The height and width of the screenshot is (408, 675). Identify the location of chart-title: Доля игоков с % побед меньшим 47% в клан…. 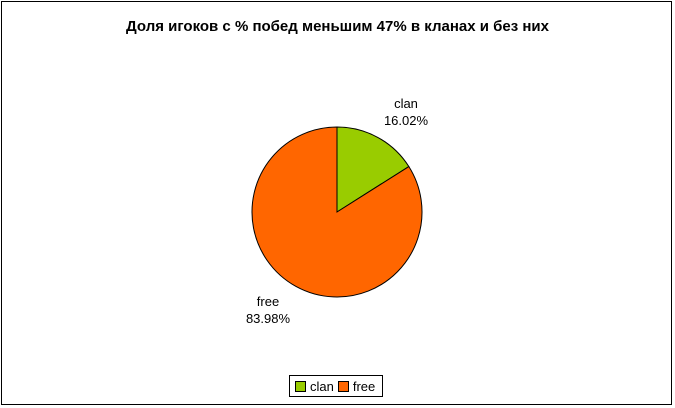
(337, 26).